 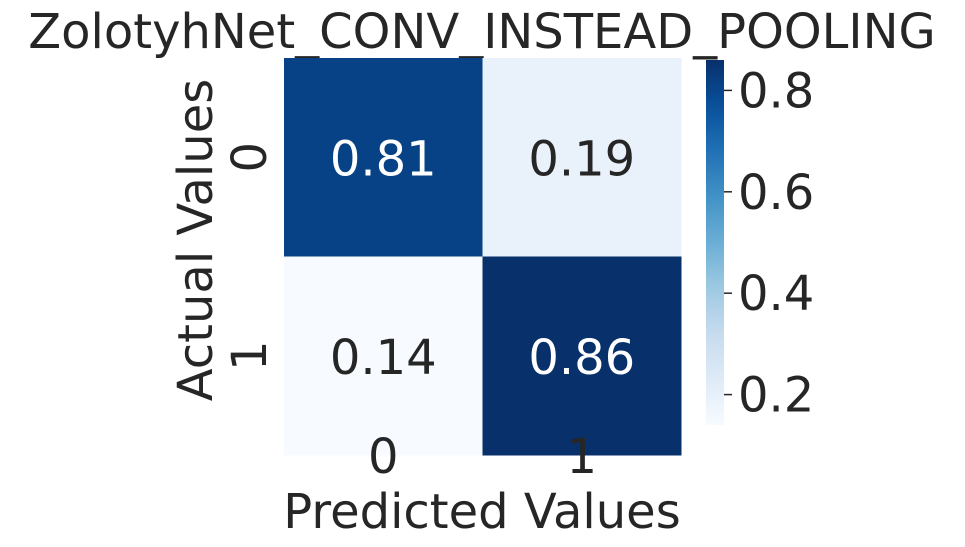 I want to click on heatmap-annotations: 0.81 0.19 0.14 0.86, so click(x=482, y=258).